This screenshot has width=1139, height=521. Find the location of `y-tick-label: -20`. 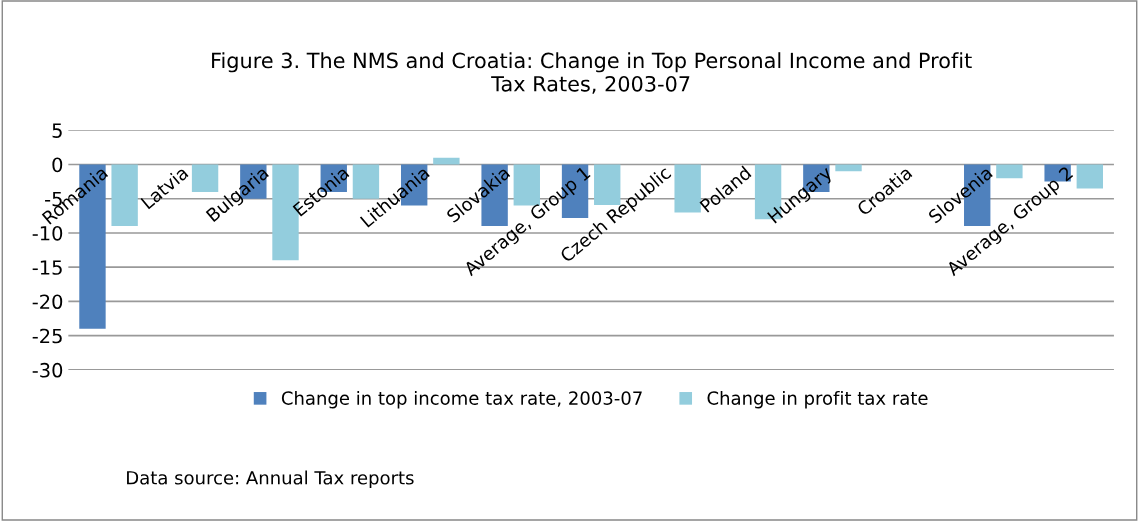

y-tick-label: -20 is located at coordinates (47, 302).